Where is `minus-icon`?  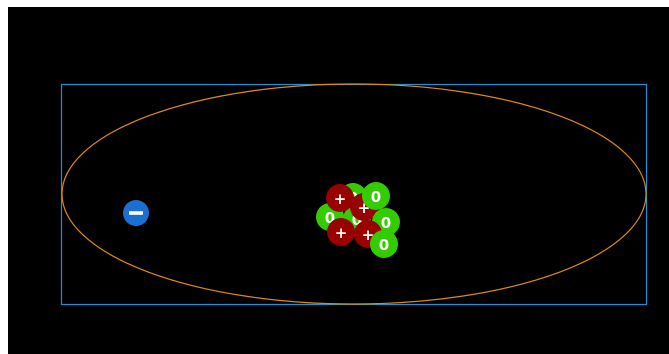 minus-icon is located at coordinates (136, 213).